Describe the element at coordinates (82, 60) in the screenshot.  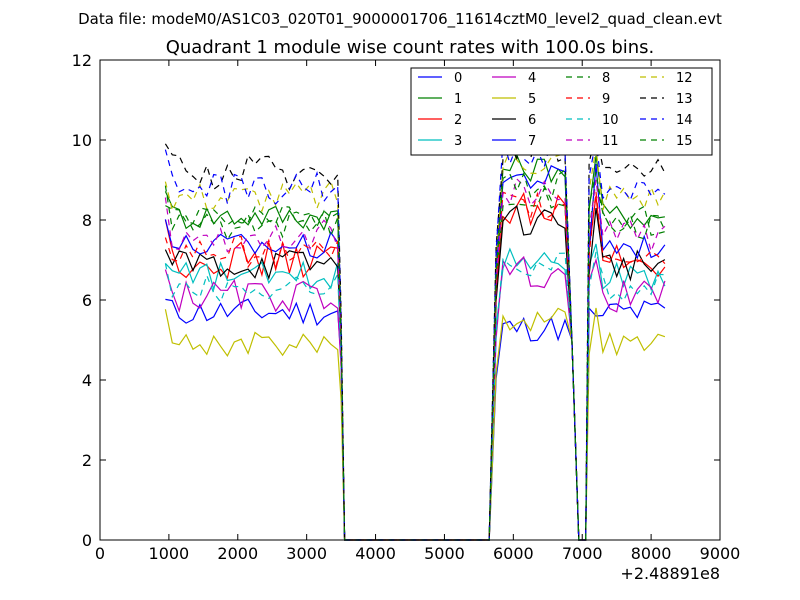
I see `y-tick-label: 12` at that location.